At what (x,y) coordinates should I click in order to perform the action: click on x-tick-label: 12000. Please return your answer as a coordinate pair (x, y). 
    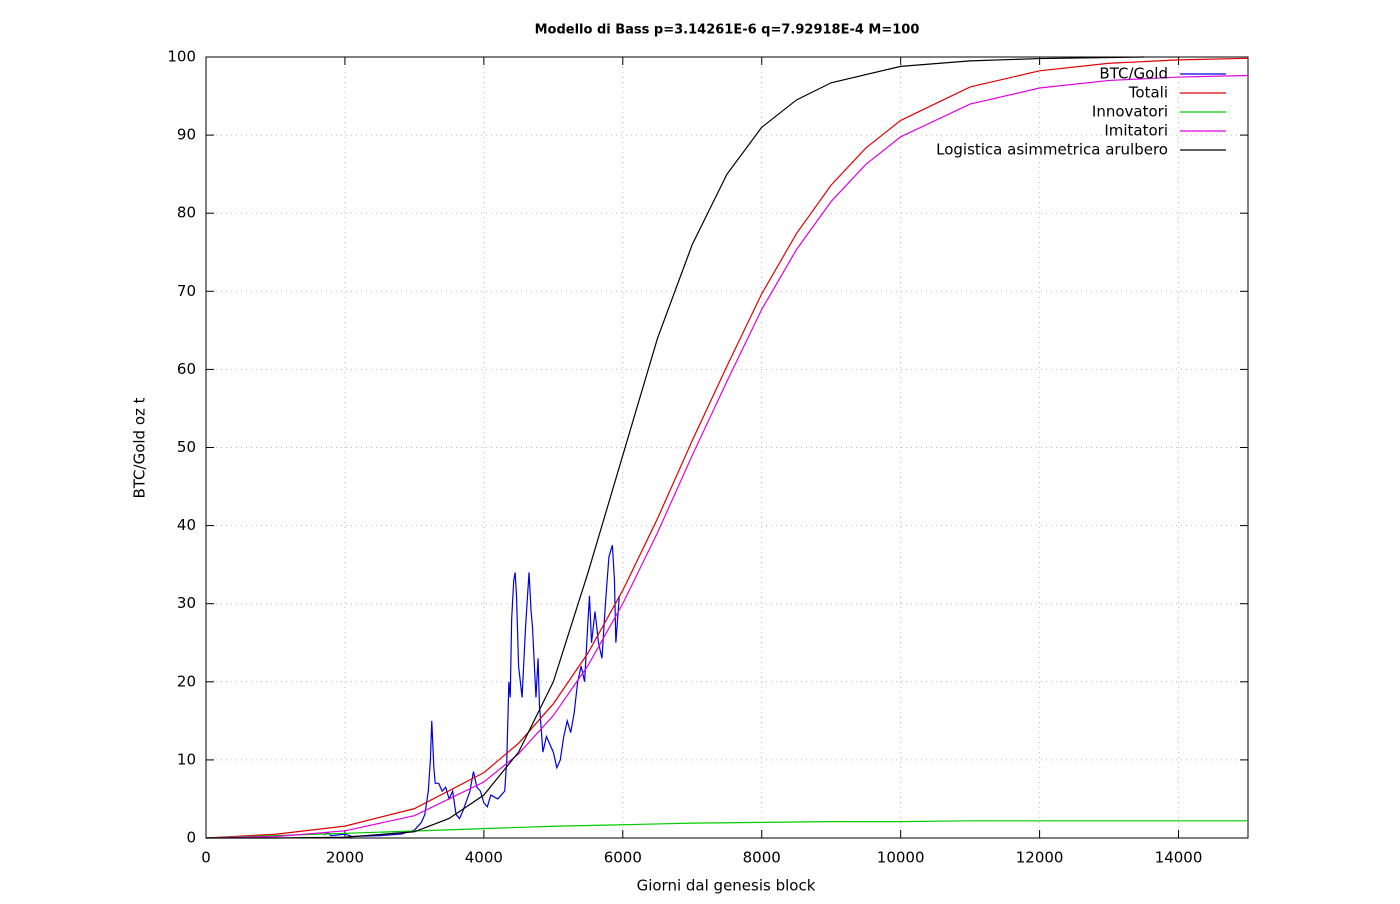
    Looking at the image, I should click on (1040, 858).